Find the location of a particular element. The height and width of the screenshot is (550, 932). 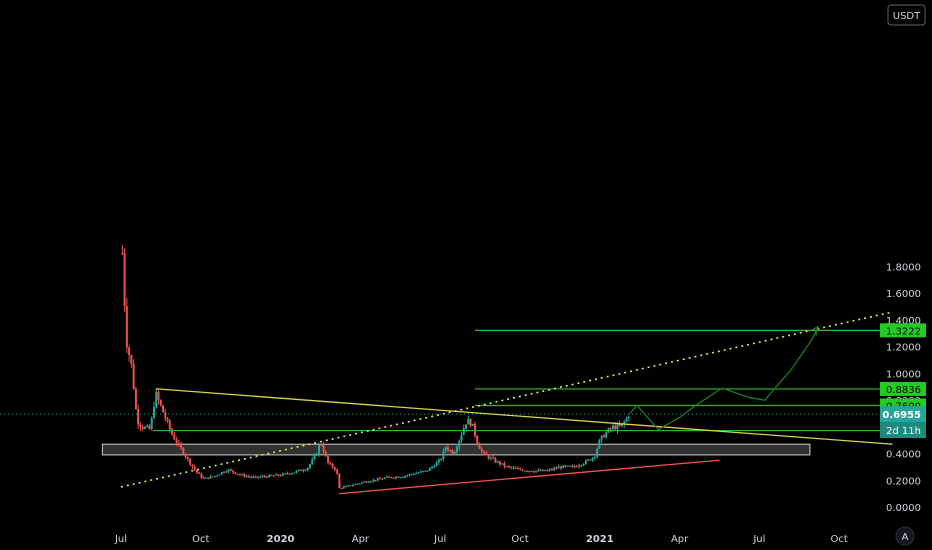

auto-scale-button: A is located at coordinates (905, 536).